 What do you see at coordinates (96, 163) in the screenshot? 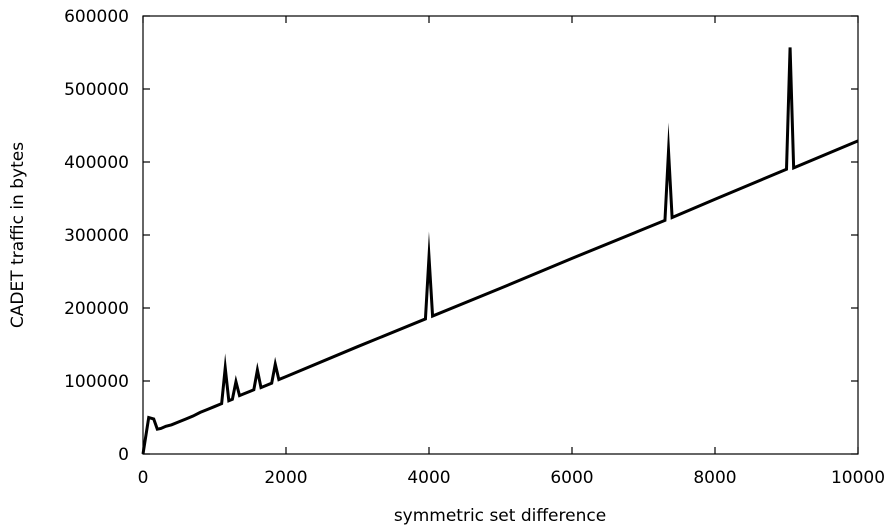
I see `y-tick-label: 400000` at bounding box center [96, 163].